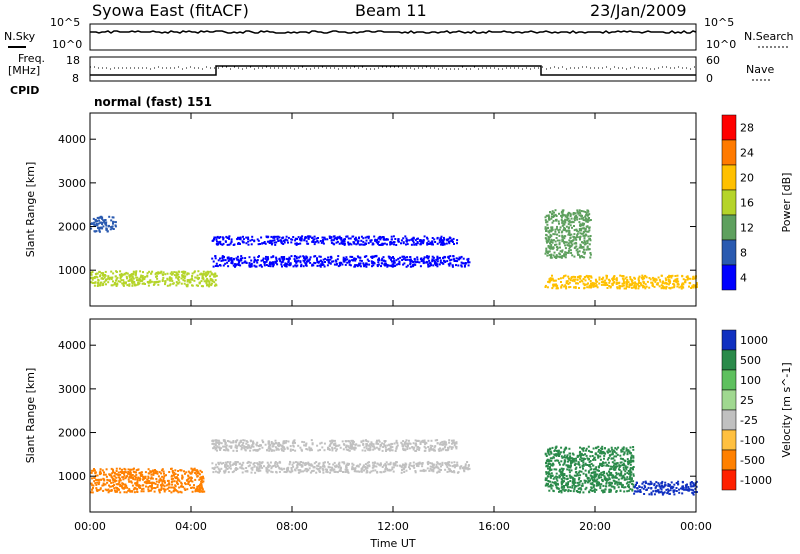 This screenshot has width=800, height=554. I want to click on xtick-3: 12:00, so click(393, 526).